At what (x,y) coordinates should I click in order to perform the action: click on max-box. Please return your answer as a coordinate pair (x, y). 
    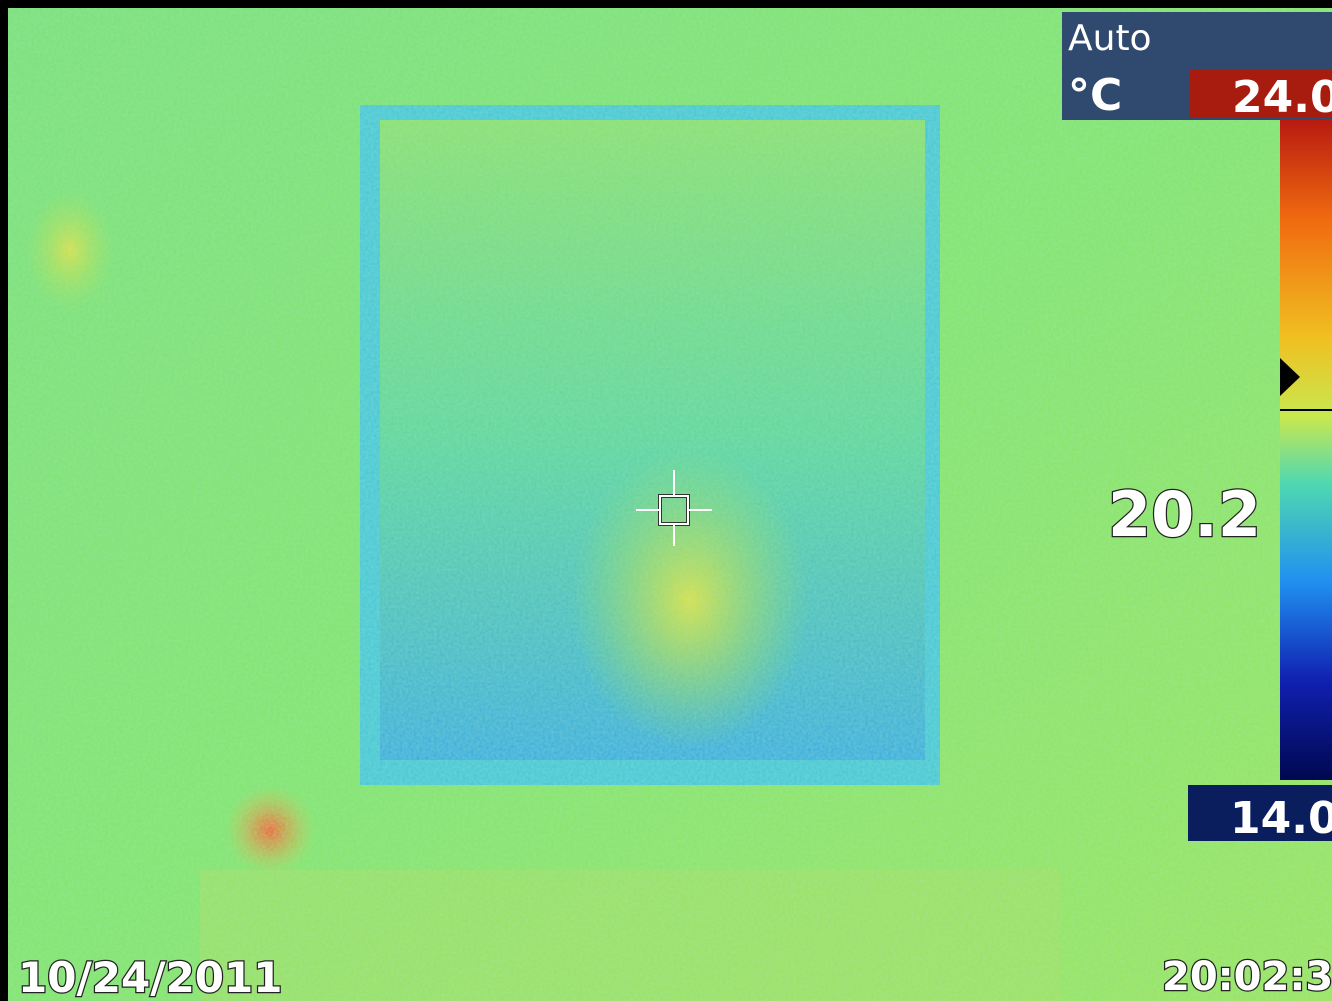
    Looking at the image, I should click on (1261, 94).